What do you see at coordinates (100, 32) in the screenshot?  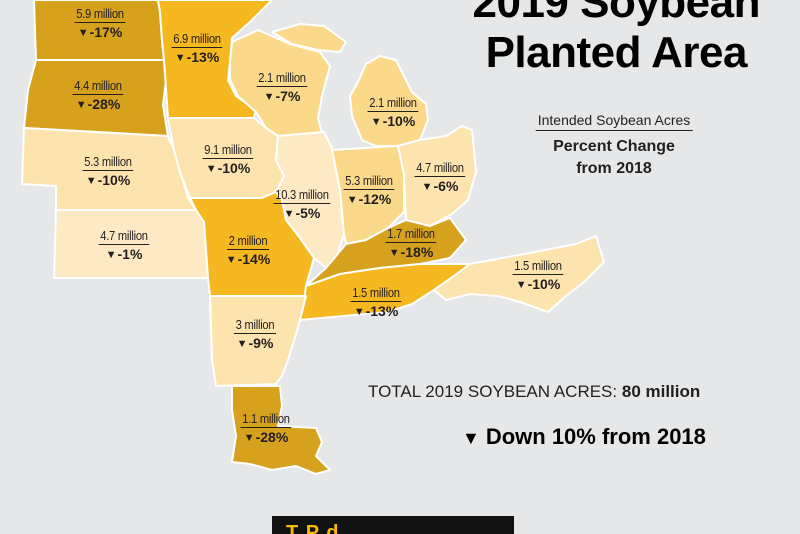 I see `percent-change: ▼-17%` at bounding box center [100, 32].